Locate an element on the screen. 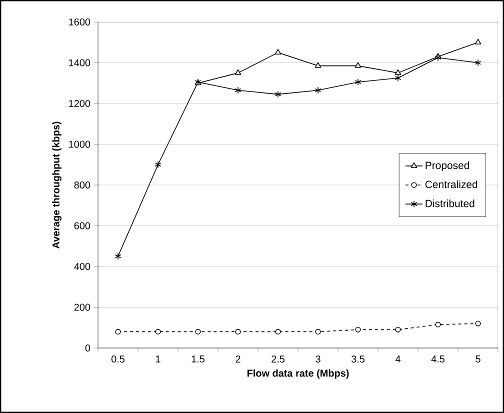  y-tick-label: 200 is located at coordinates (82, 307).